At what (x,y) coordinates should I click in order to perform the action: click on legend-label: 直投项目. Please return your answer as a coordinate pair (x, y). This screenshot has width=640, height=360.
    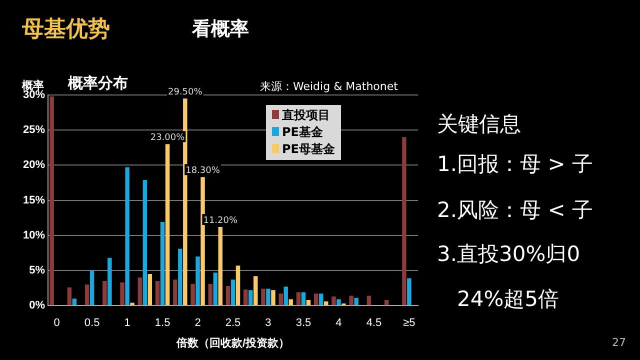
    Looking at the image, I should click on (306, 115).